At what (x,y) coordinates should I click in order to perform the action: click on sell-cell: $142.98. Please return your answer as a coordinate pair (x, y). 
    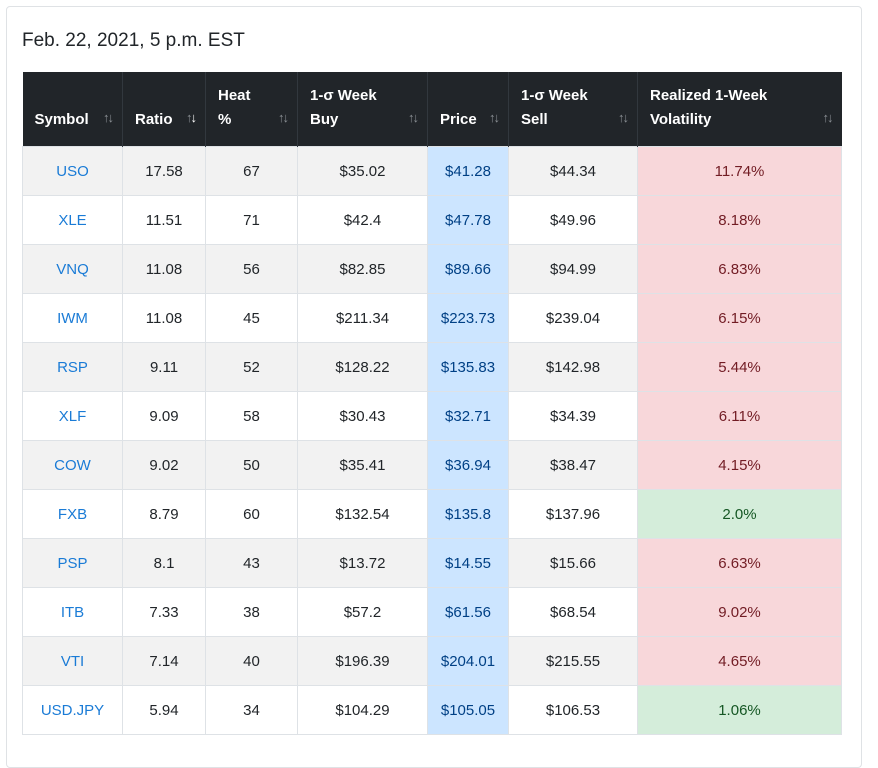
    Looking at the image, I should click on (573, 367).